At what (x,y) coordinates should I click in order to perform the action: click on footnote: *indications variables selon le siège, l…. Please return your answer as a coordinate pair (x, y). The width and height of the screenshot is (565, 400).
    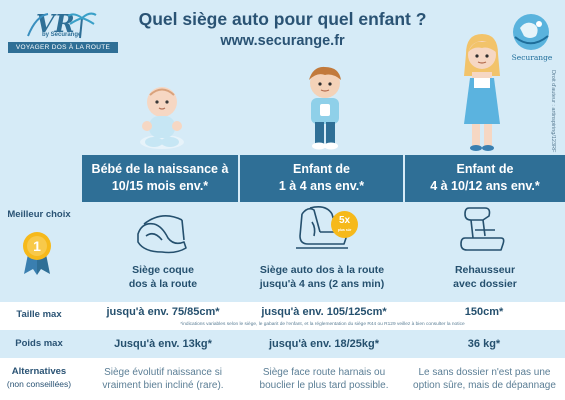
    Looking at the image, I should click on (322, 324).